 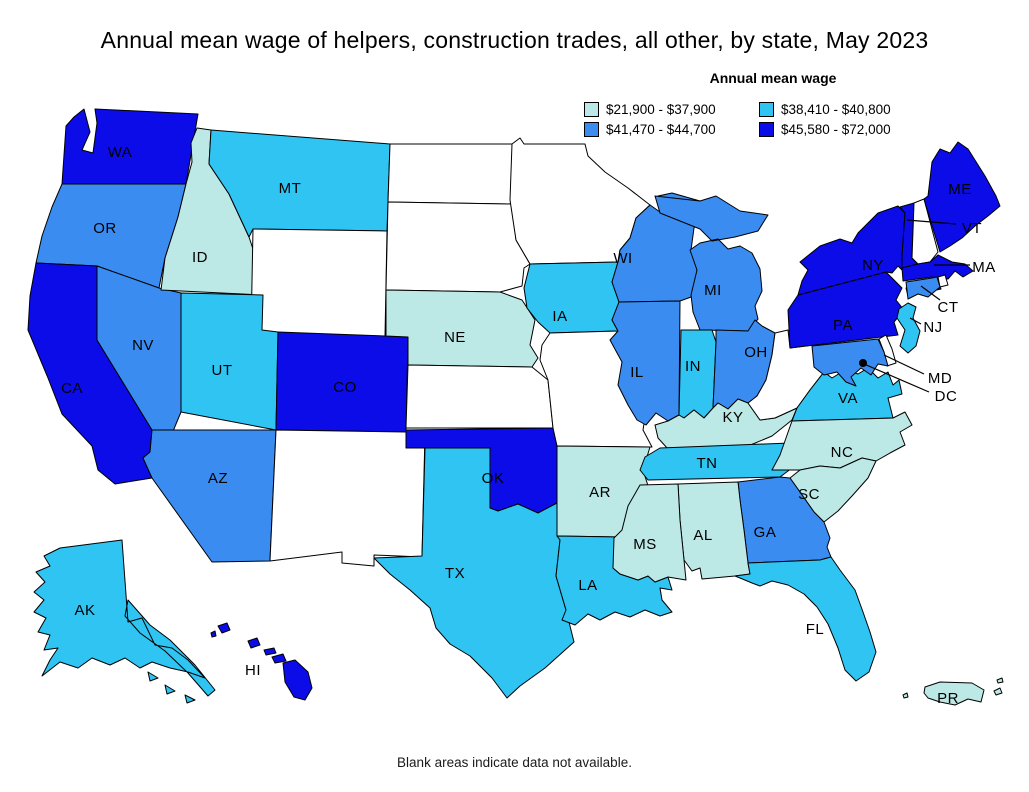 I want to click on state-wa, so click(x=130, y=146).